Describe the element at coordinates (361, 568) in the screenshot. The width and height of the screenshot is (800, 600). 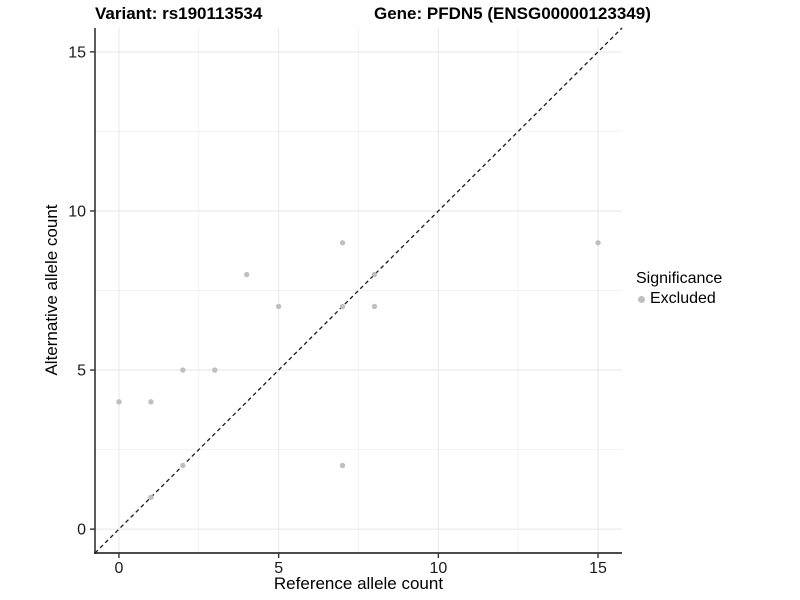
I see `x-tick-labels: 0 5 10 15` at that location.